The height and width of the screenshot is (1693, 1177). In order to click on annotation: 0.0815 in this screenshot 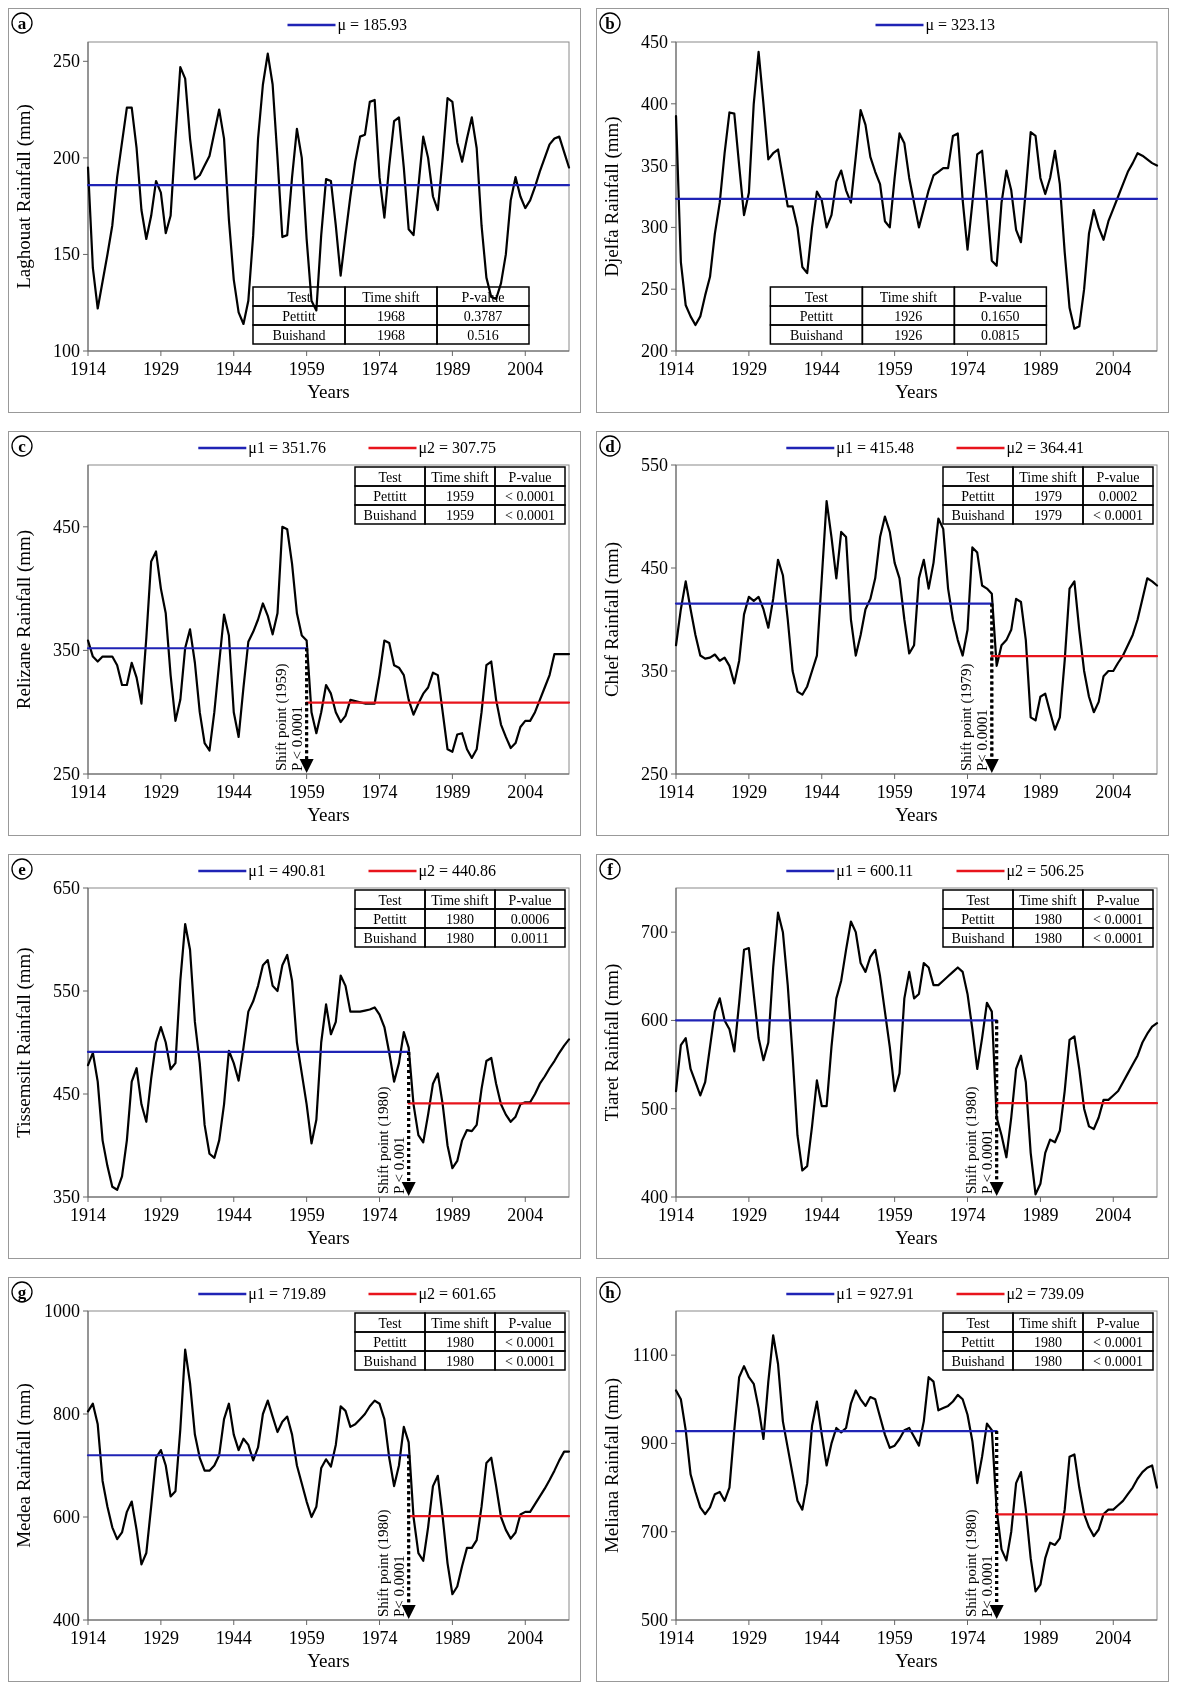, I will do `click(1000, 335)`.